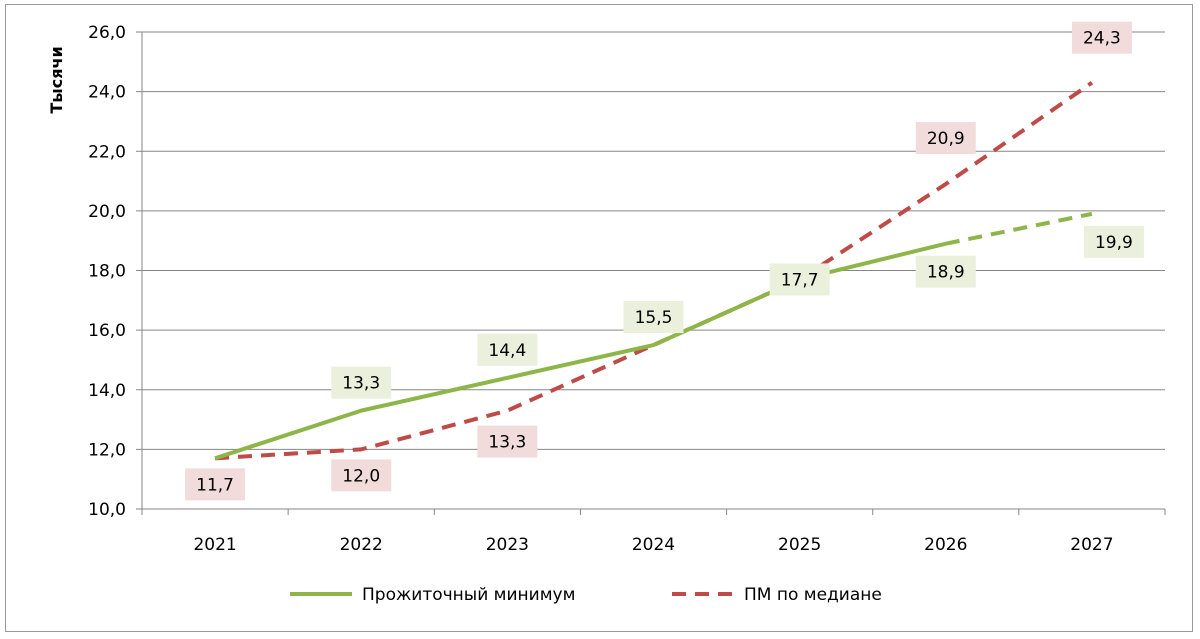 This screenshot has height=639, width=1200. I want to click on y-tick-label: 10,0, so click(107, 510).